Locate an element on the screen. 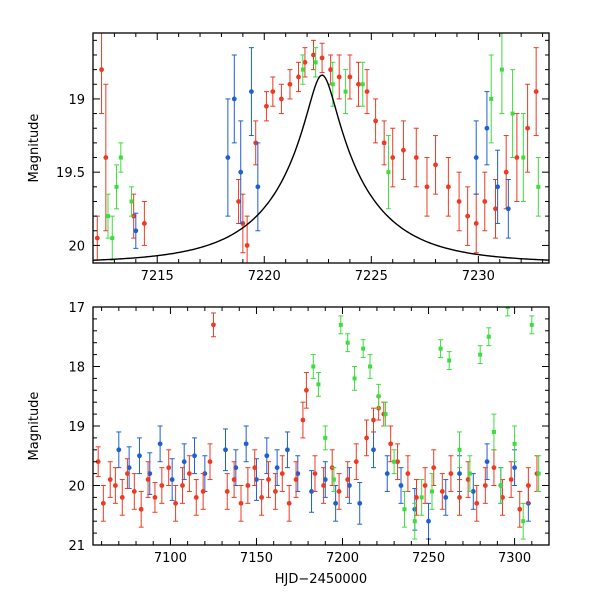 This screenshot has height=600, width=600. top-x-tick-labels: 7215 7220 7225 7230 is located at coordinates (318, 276).